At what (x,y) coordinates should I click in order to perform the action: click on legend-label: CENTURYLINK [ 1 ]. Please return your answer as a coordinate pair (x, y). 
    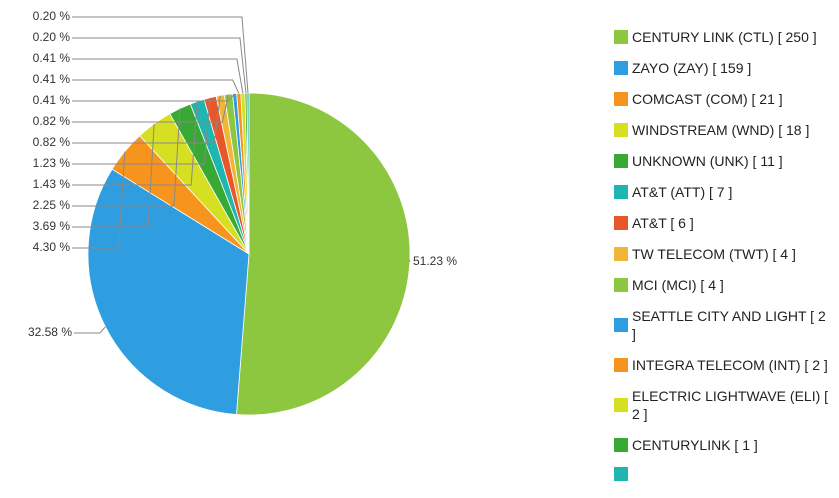
    Looking at the image, I should click on (695, 445).